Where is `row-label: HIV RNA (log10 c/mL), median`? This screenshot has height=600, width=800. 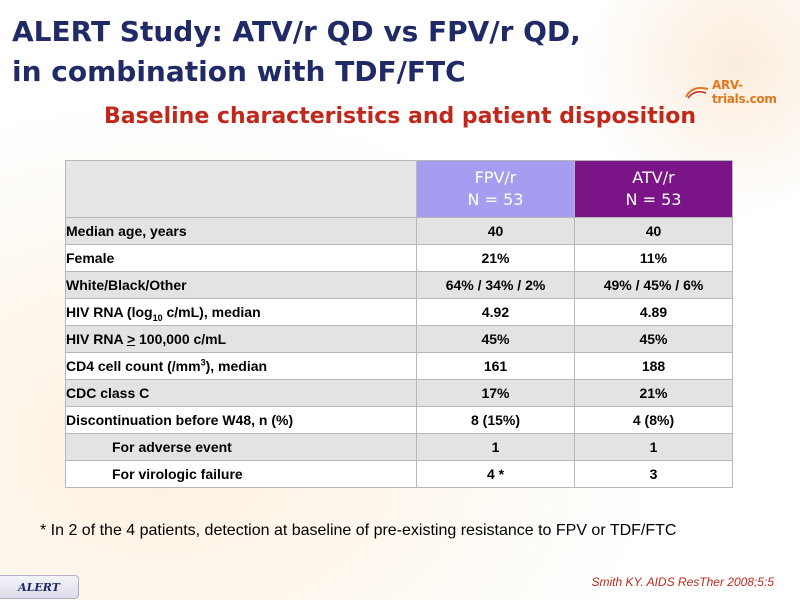
row-label: HIV RNA (log10 c/mL), median is located at coordinates (241, 312).